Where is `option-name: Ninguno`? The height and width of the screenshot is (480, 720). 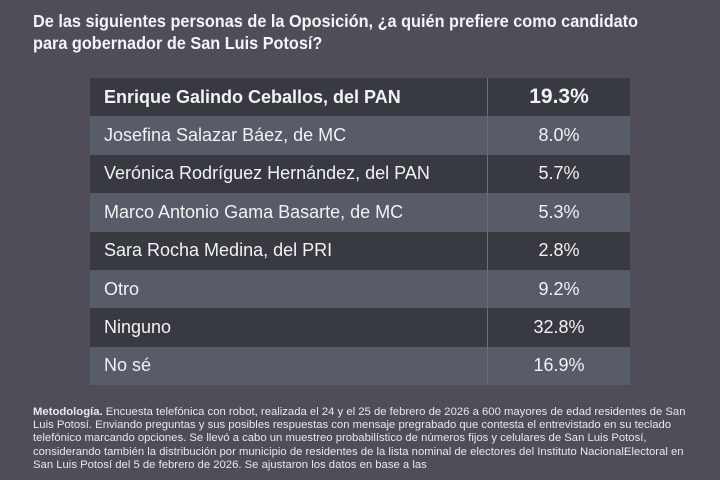 option-name: Ninguno is located at coordinates (289, 327).